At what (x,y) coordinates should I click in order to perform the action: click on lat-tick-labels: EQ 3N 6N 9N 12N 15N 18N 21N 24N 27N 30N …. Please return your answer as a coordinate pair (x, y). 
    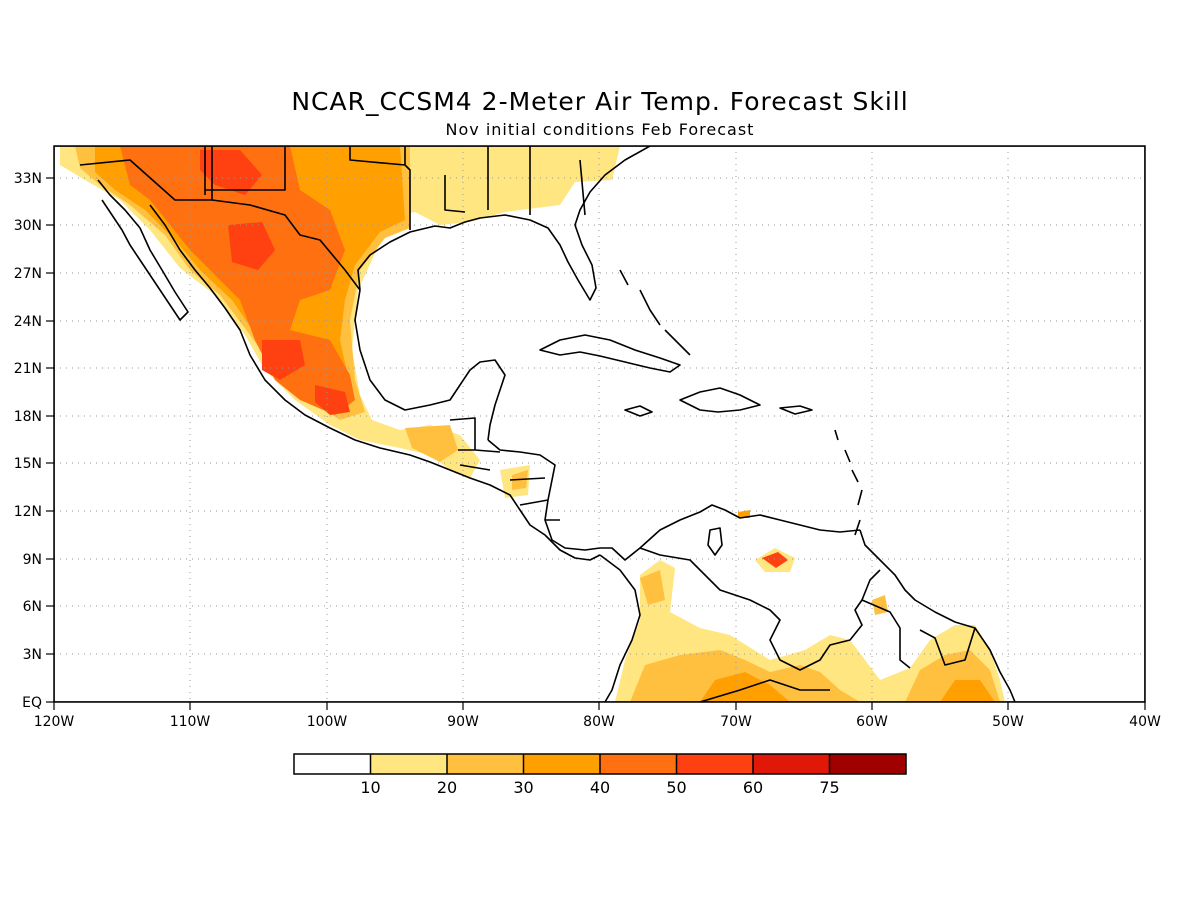
    Looking at the image, I should click on (28, 441).